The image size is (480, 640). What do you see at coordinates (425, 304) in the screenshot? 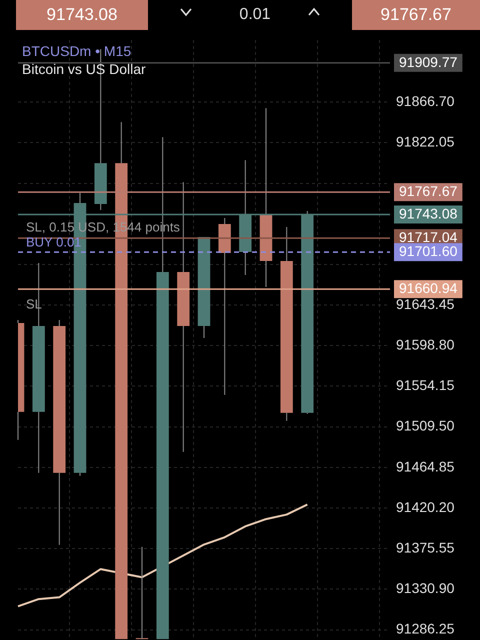
I see `y-tick-label: 91643.45` at bounding box center [425, 304].